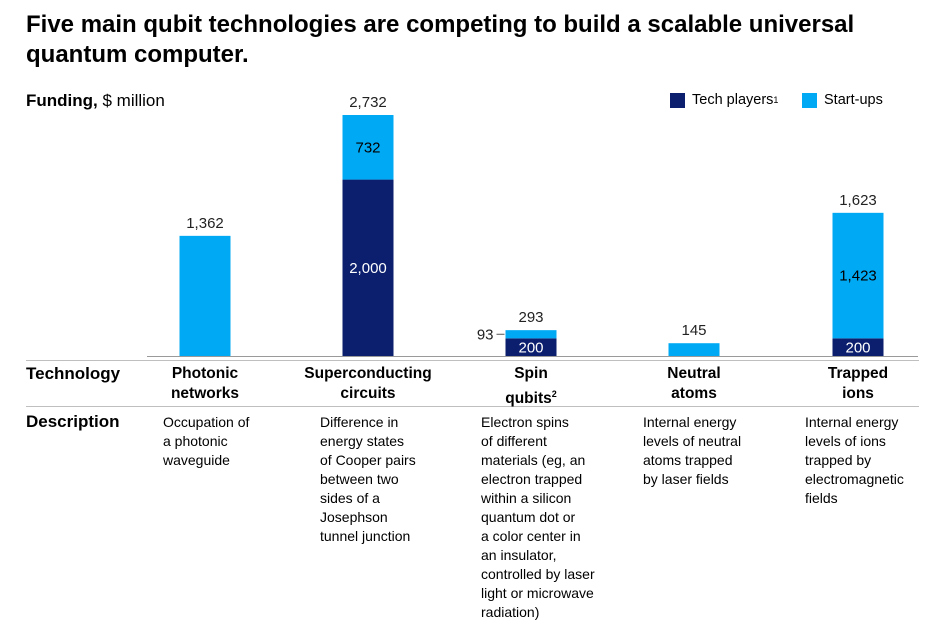 The width and height of the screenshot is (936, 630). I want to click on legend-tech-players: Tech players 1, so click(724, 100).